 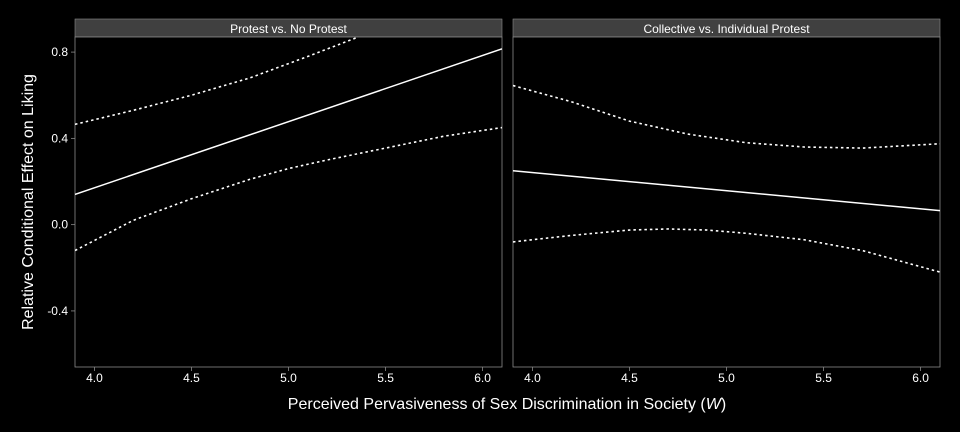 I want to click on panel-title: Protest vs. No Protest, so click(x=288, y=29).